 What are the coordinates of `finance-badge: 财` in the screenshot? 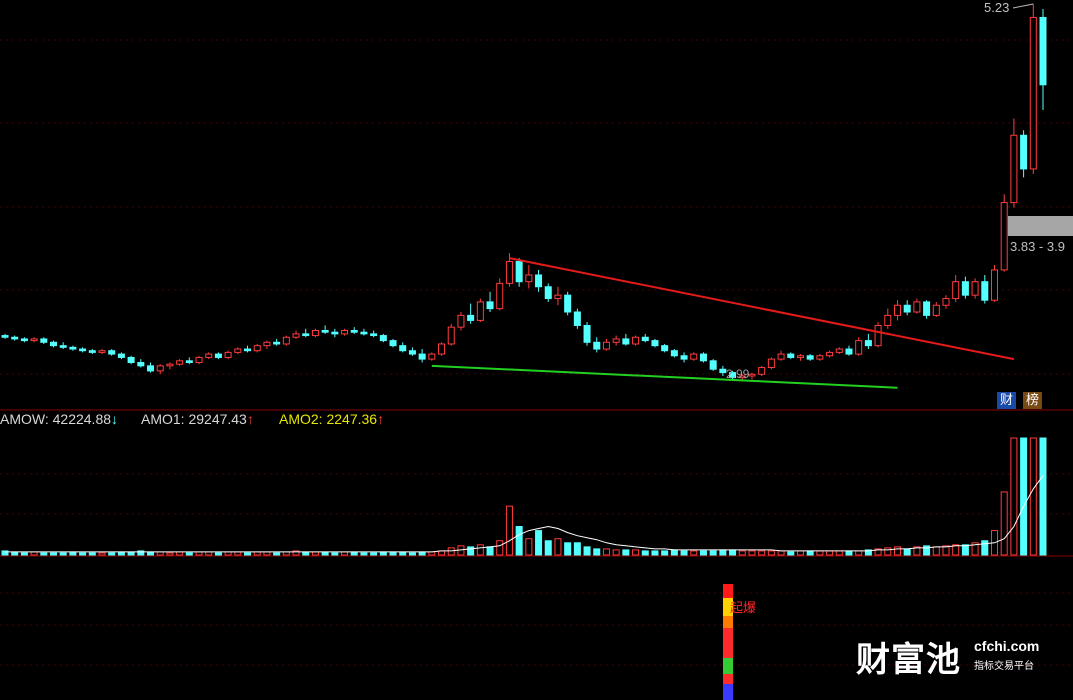 It's located at (1006, 400).